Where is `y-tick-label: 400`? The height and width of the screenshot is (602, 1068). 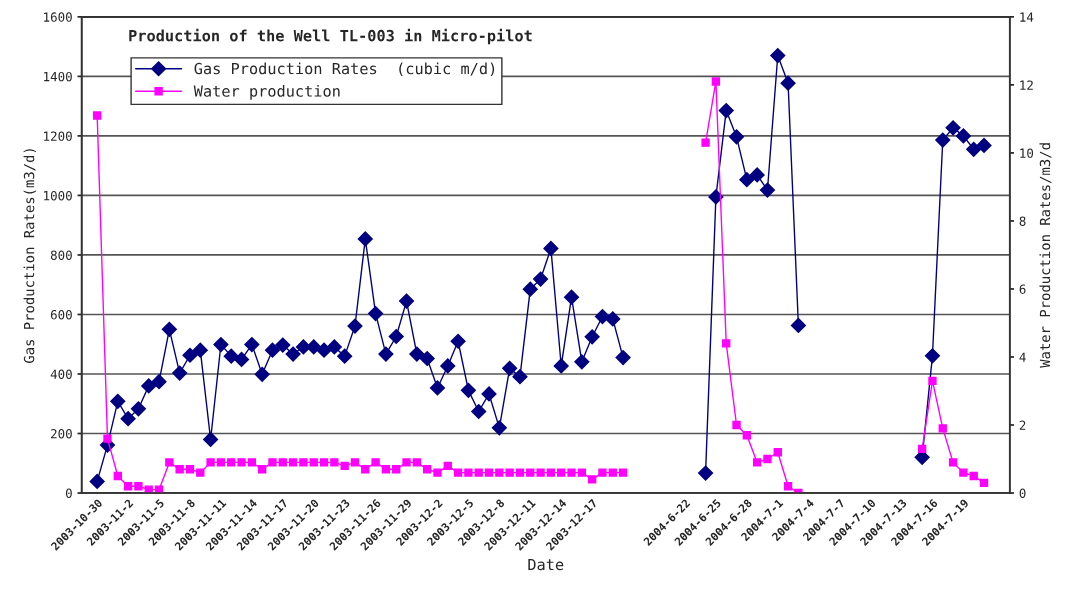
y-tick-label: 400 is located at coordinates (61, 374).